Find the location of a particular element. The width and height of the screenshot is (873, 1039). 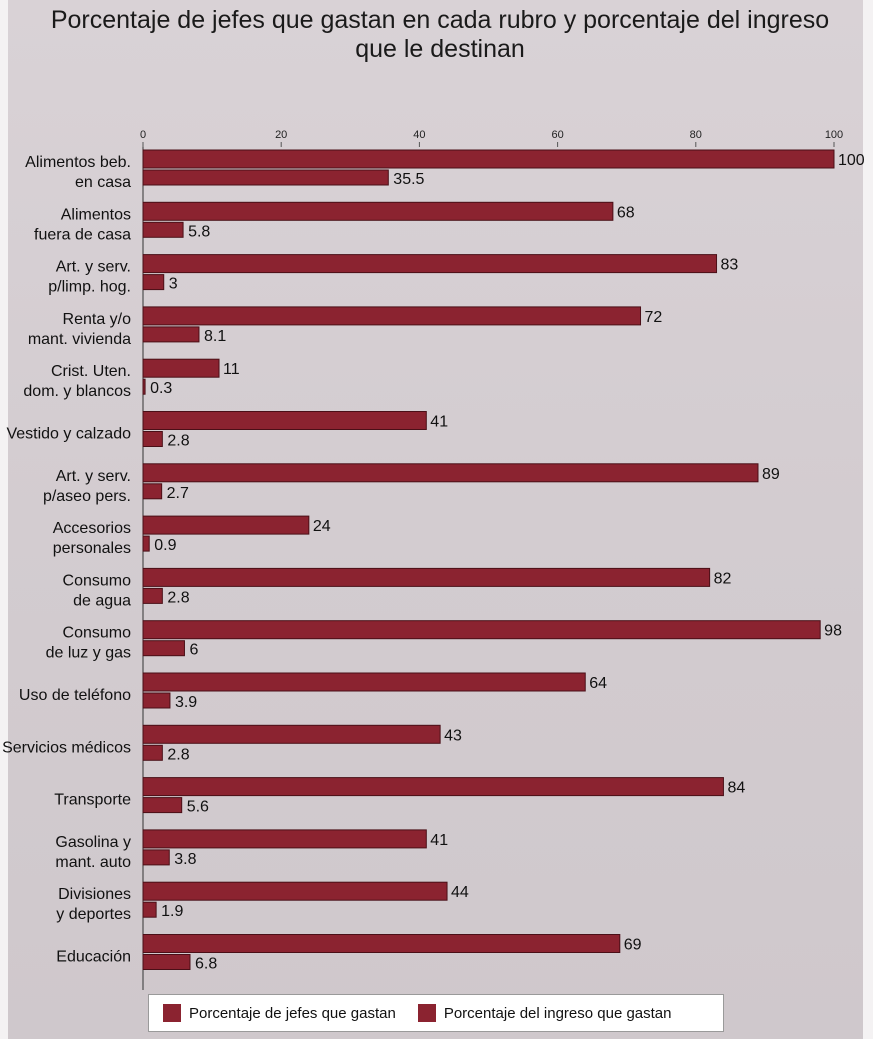

data-label-jefes-gastan: 68 is located at coordinates (626, 212).